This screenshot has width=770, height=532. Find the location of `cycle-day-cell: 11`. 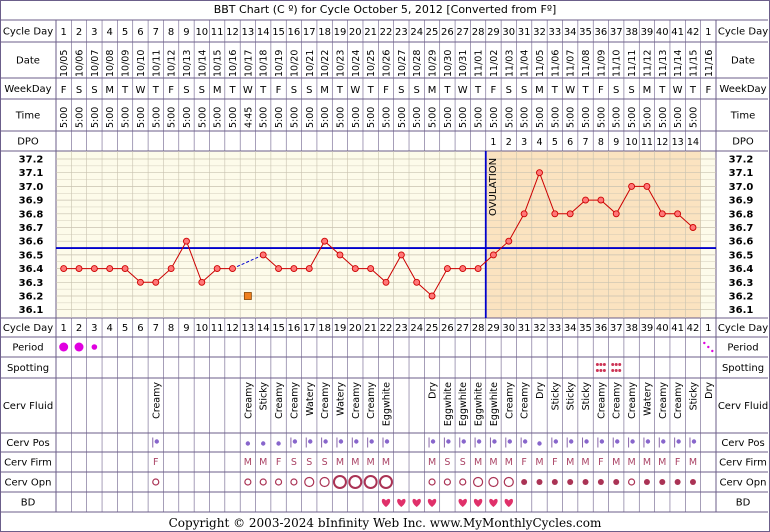

cycle-day-cell: 11 is located at coordinates (217, 32).